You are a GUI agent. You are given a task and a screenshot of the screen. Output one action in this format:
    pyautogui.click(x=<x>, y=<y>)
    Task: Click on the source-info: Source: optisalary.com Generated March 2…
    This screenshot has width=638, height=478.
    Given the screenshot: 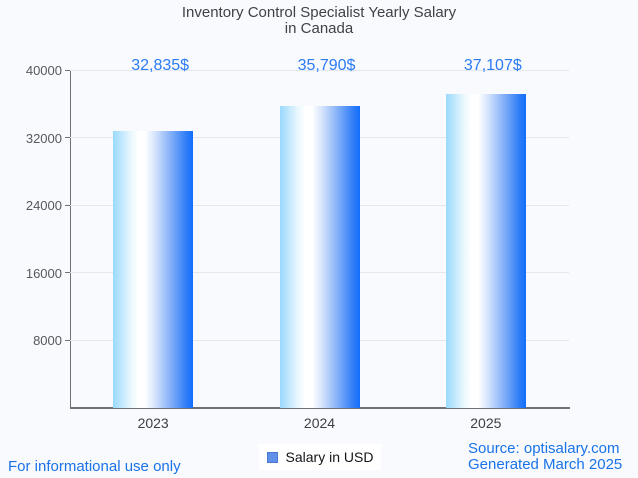 What is the action you would take?
    pyautogui.click(x=545, y=457)
    